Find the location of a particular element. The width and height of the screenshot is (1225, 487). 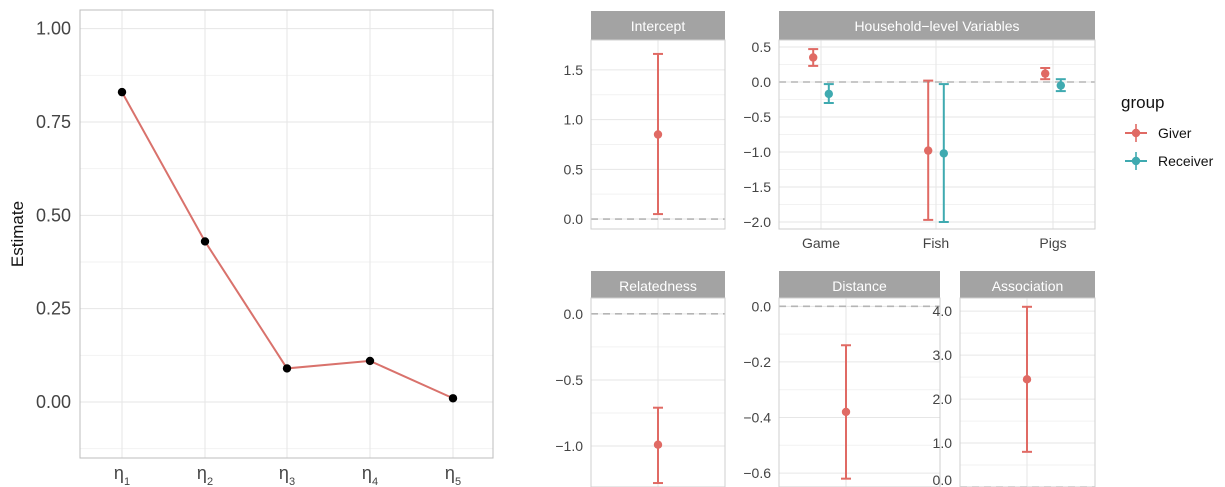

y-tick-label: −0.6 is located at coordinates (757, 473).